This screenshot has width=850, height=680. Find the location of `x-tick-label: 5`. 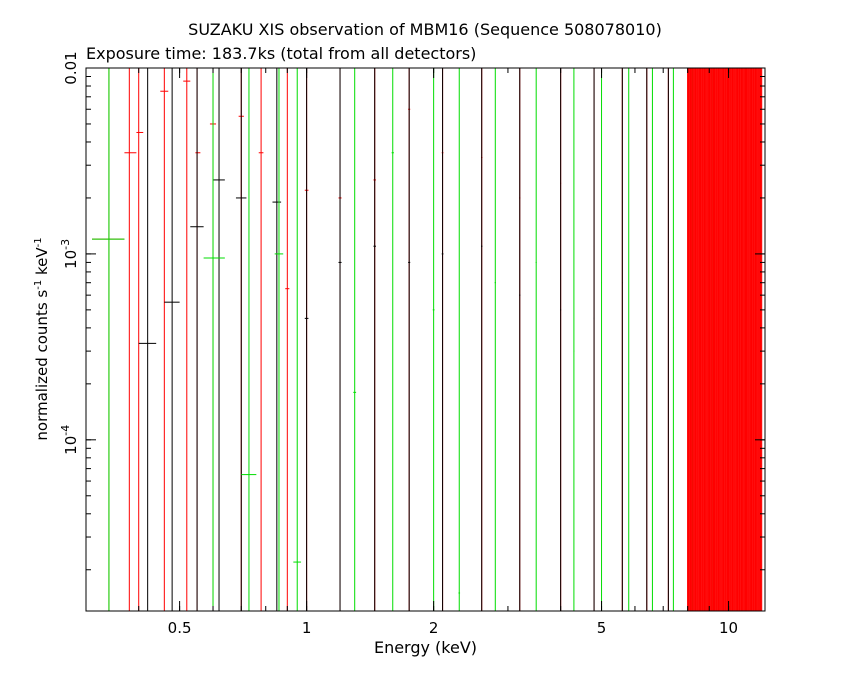

x-tick-label: 5 is located at coordinates (602, 628).